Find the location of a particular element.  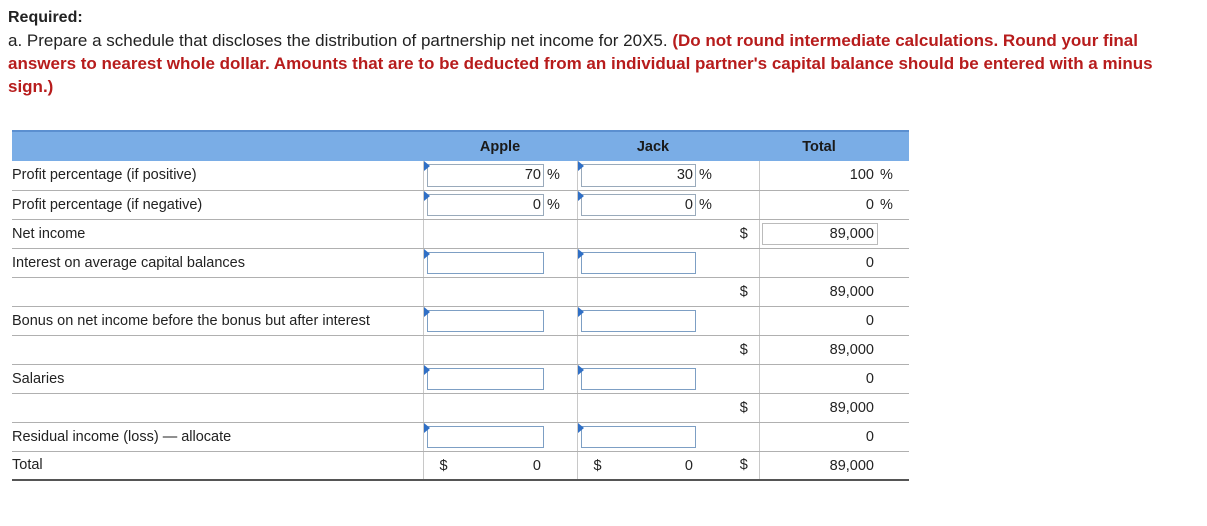

total-bonus: 0 is located at coordinates (819, 321).